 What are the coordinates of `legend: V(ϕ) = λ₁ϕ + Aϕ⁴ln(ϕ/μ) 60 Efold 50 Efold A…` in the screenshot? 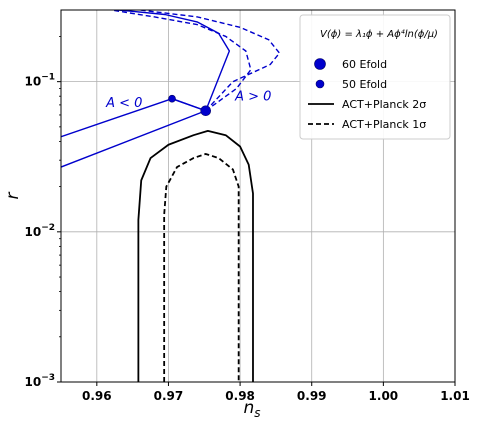 It's located at (375, 77).